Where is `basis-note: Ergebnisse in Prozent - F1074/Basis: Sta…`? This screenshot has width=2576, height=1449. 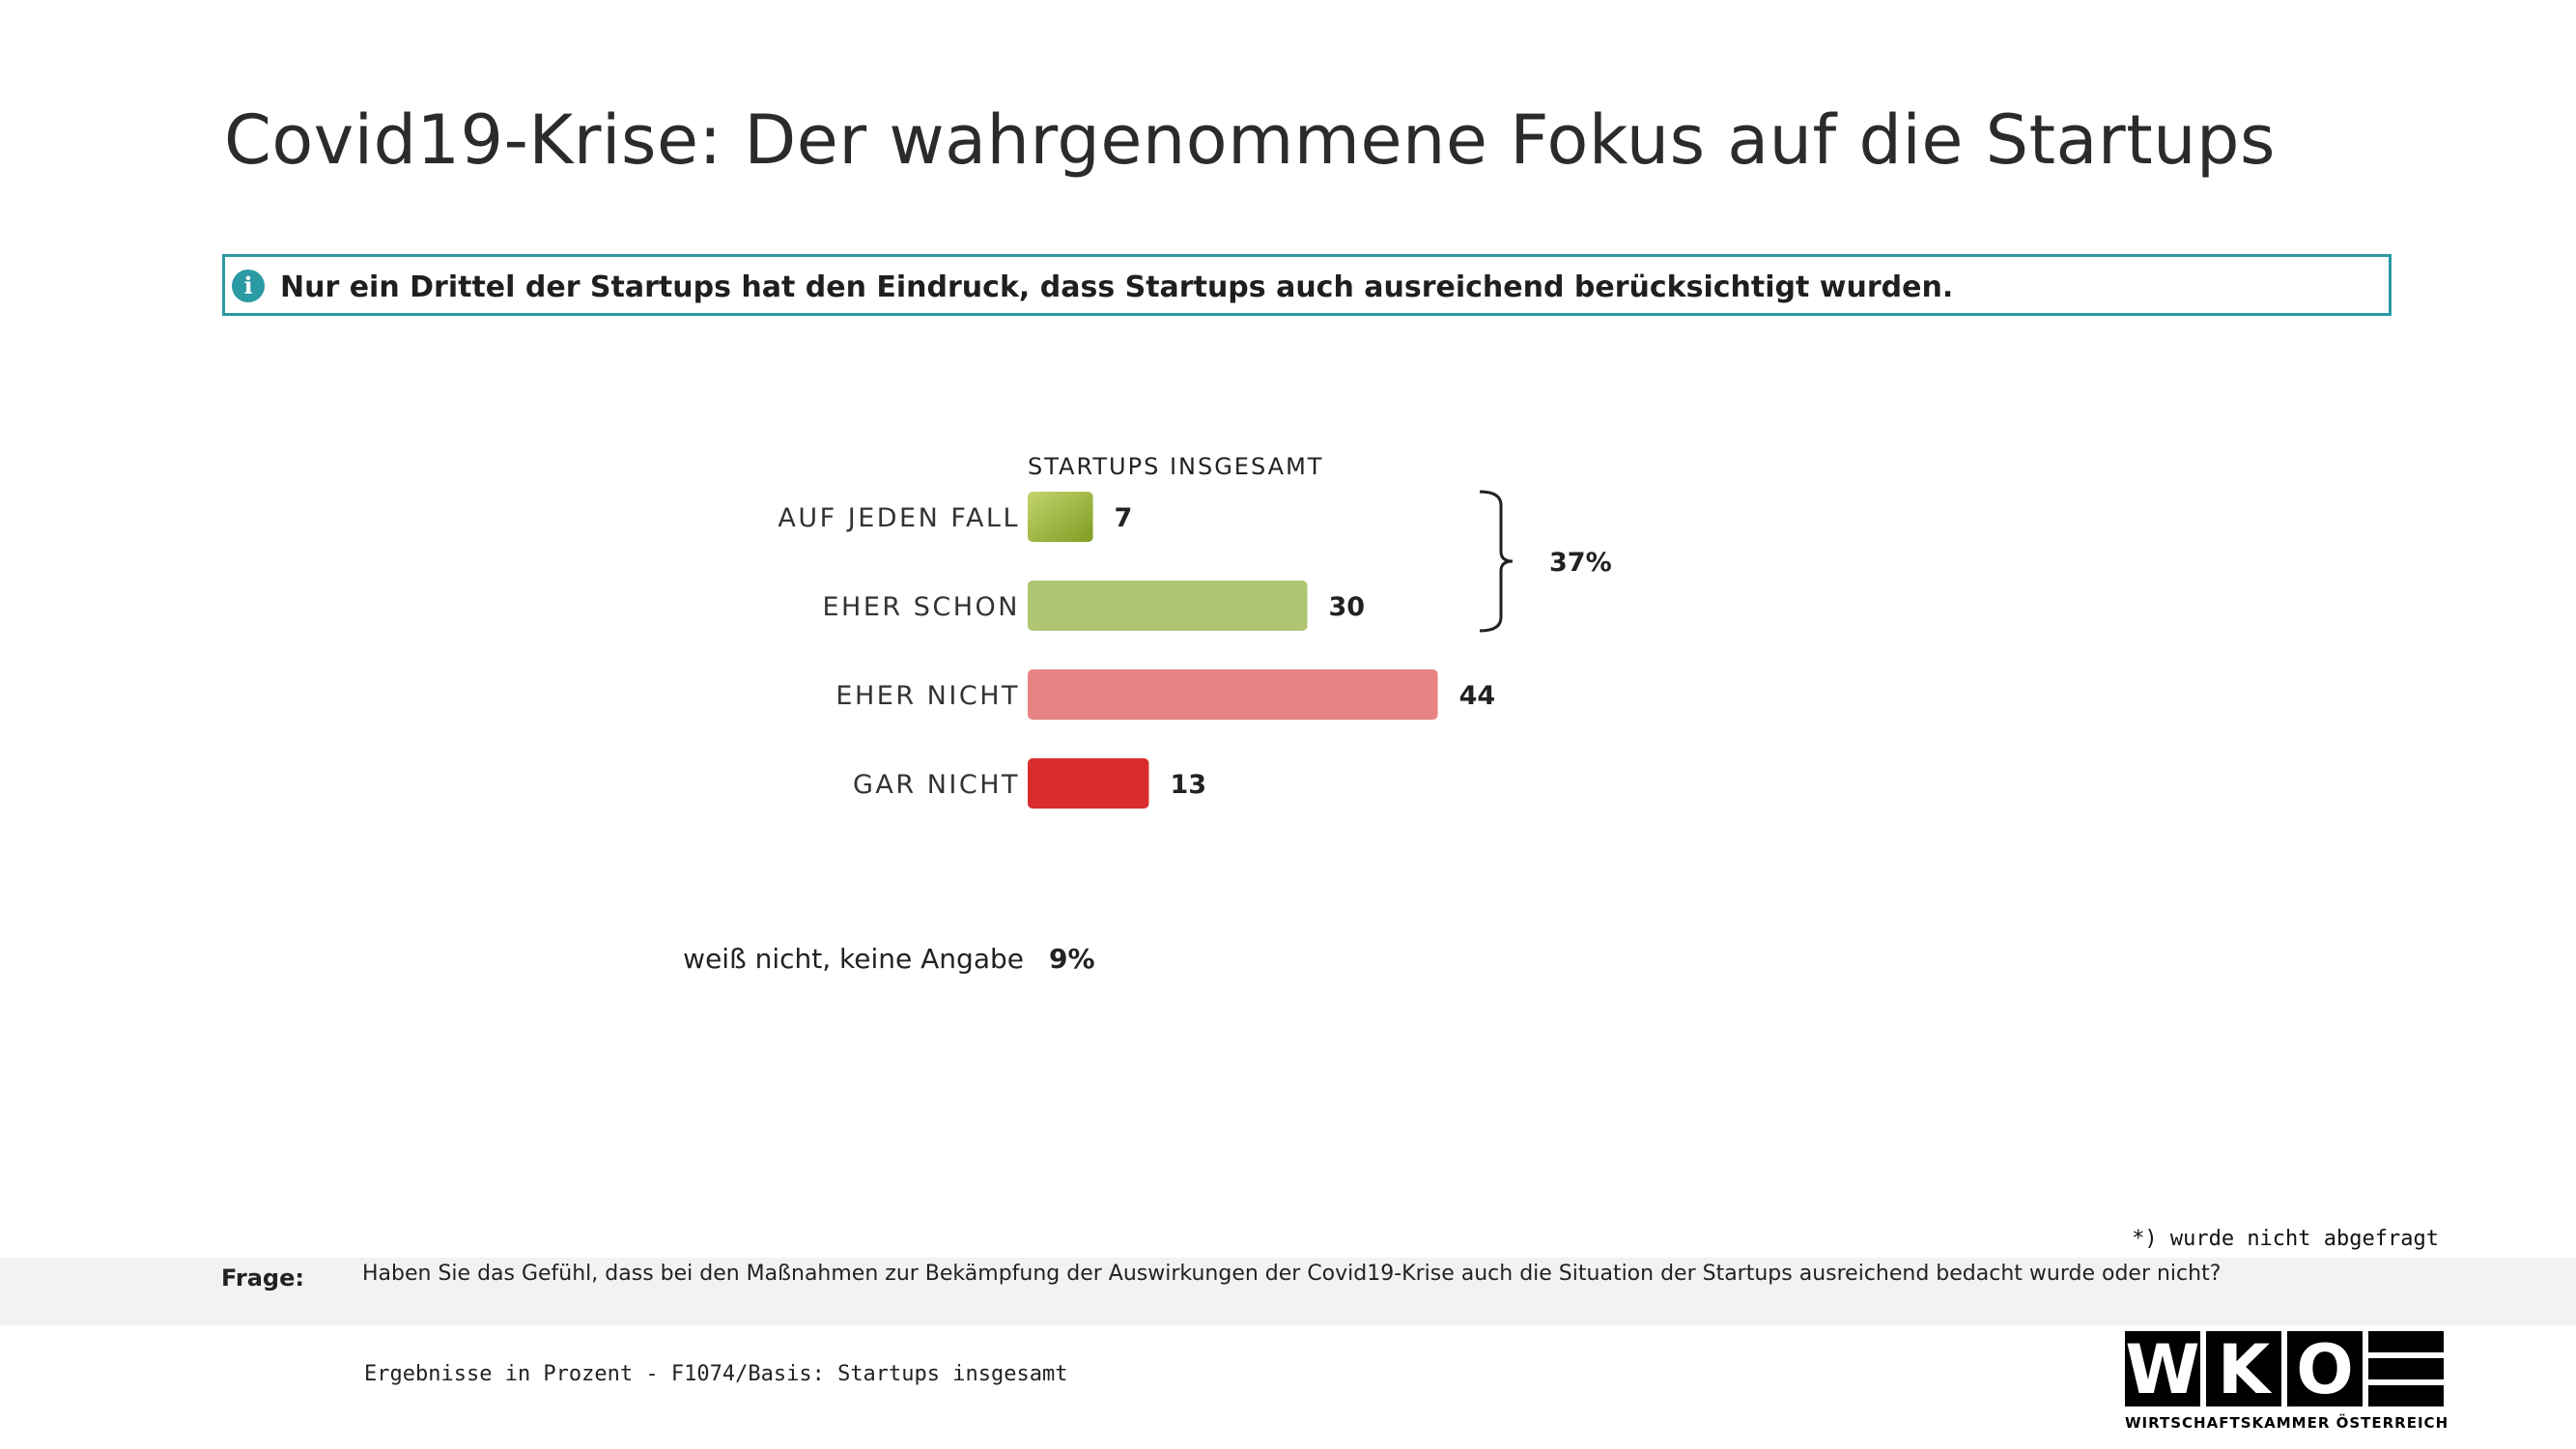 basis-note: Ergebnisse in Prozent - F1074/Basis: Sta… is located at coordinates (716, 1374).